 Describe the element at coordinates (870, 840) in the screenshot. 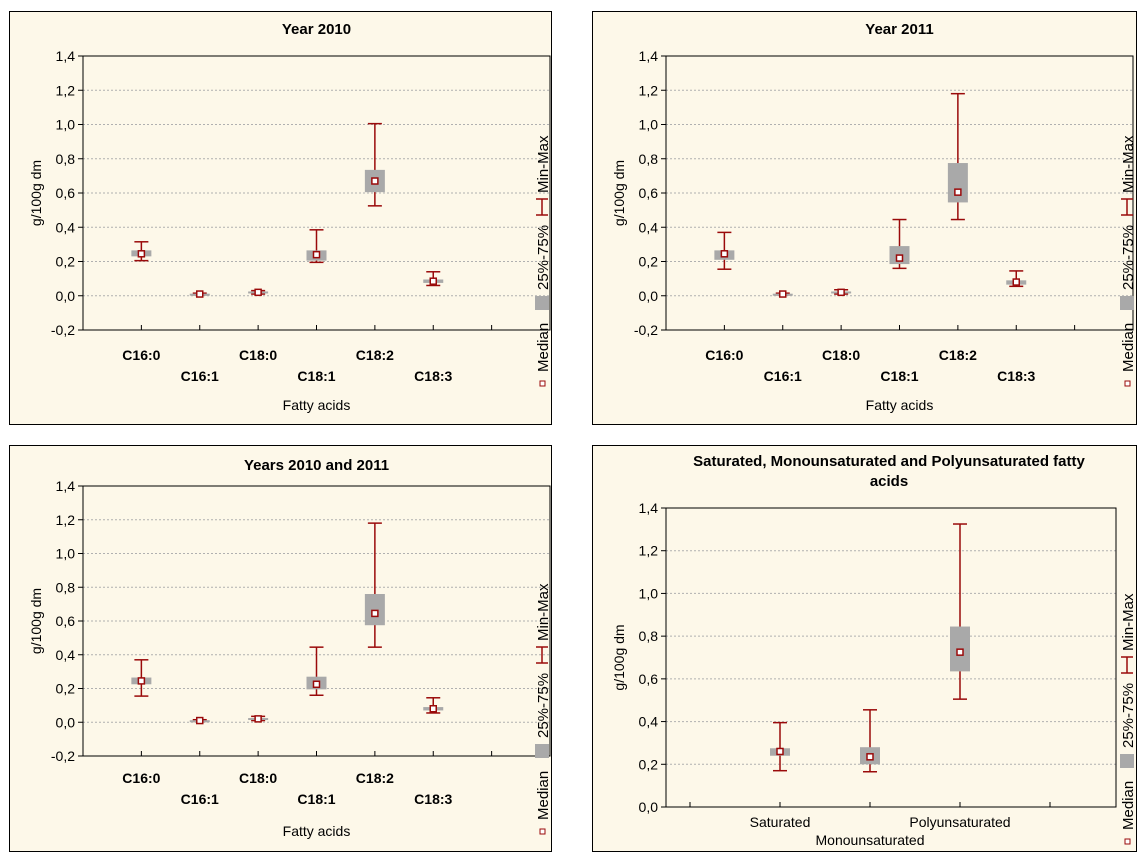

I see `x-category-label: Monounsaturated` at that location.